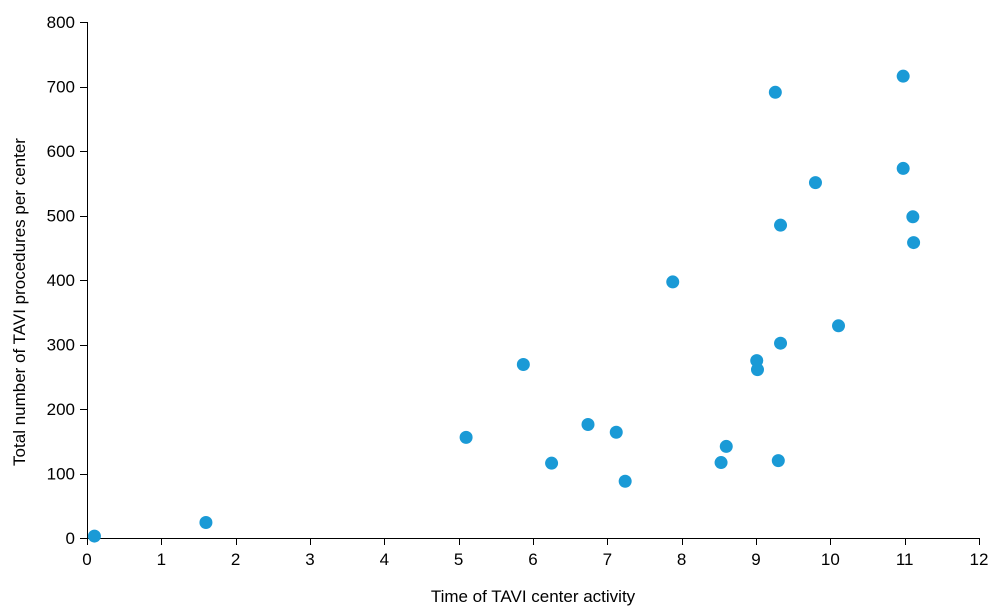  I want to click on x-tick-label: 4, so click(384, 559).